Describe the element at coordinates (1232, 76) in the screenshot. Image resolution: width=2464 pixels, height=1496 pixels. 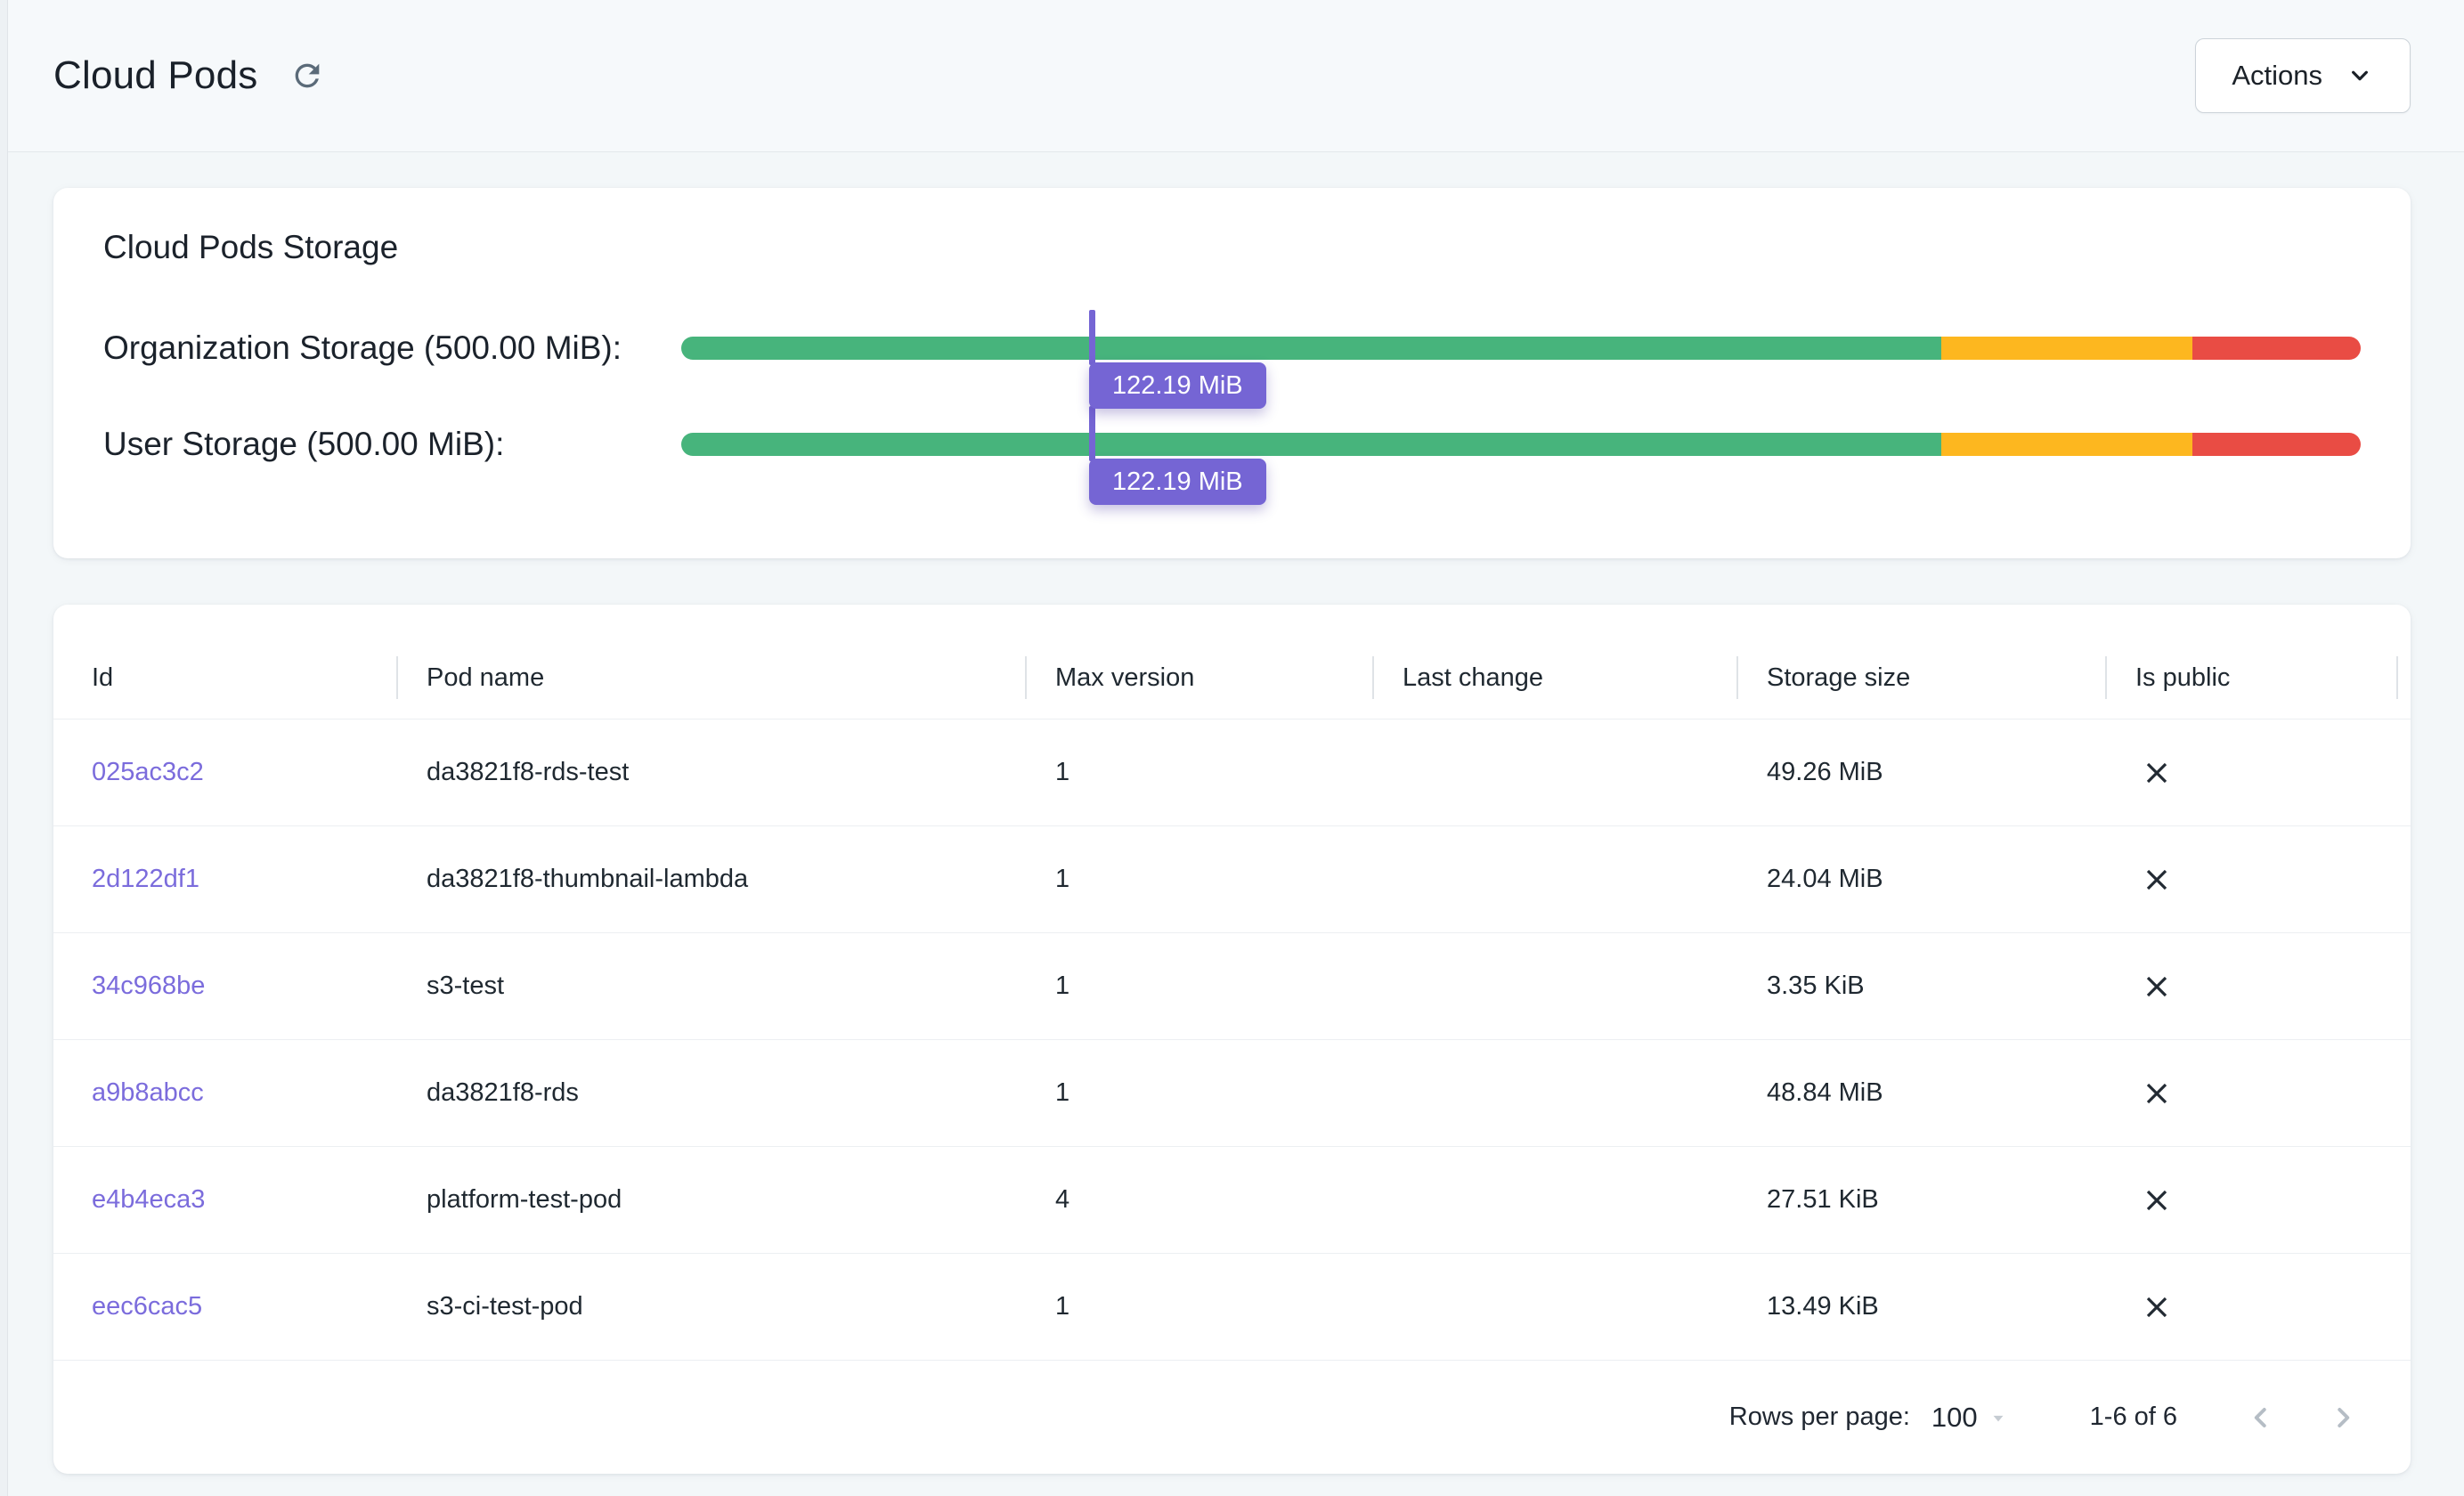
I see `page-header: Cloud Pods Actions` at that location.